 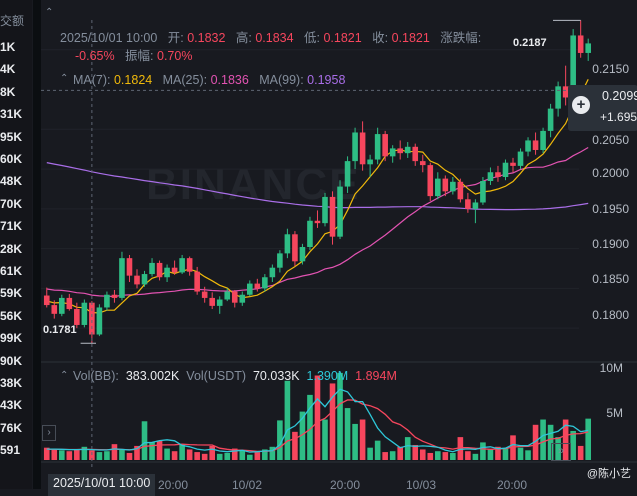 What do you see at coordinates (611, 368) in the screenshot?
I see `volume-tick: 10M` at bounding box center [611, 368].